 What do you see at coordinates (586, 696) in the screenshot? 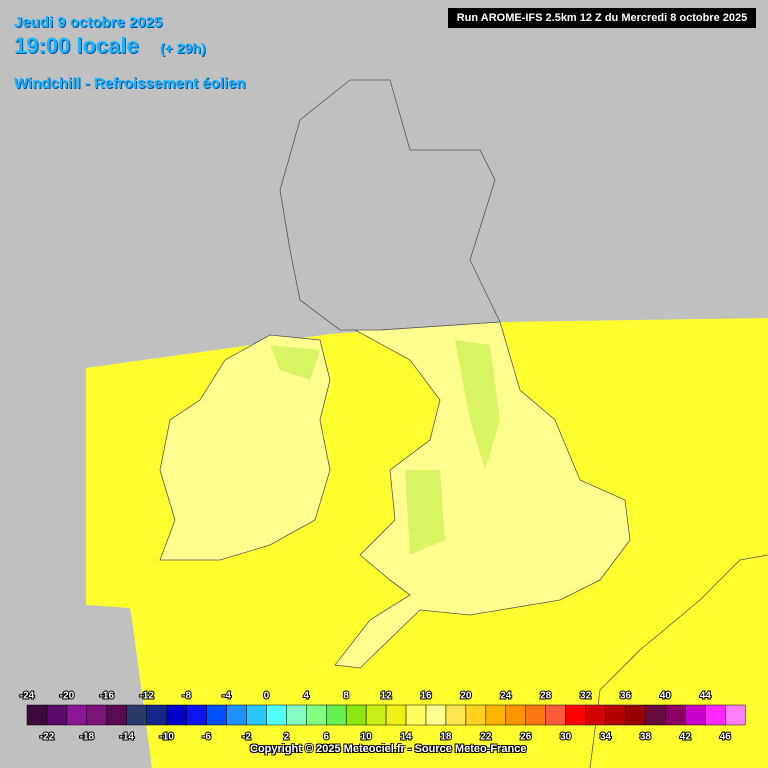
I see `legend-tick-label: 32` at bounding box center [586, 696].